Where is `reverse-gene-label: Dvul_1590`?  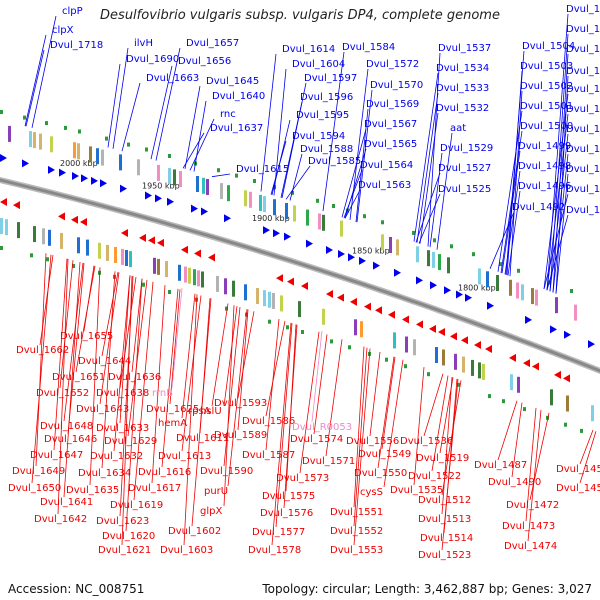
reverse-gene-label: Dvul_1590 is located at coordinates (226, 471).